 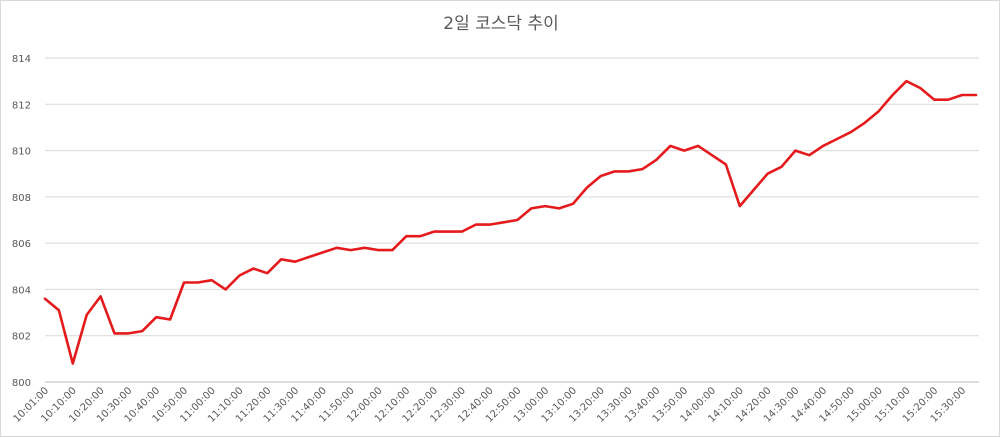 What do you see at coordinates (21, 290) in the screenshot?
I see `y-tick-label: 804` at bounding box center [21, 290].